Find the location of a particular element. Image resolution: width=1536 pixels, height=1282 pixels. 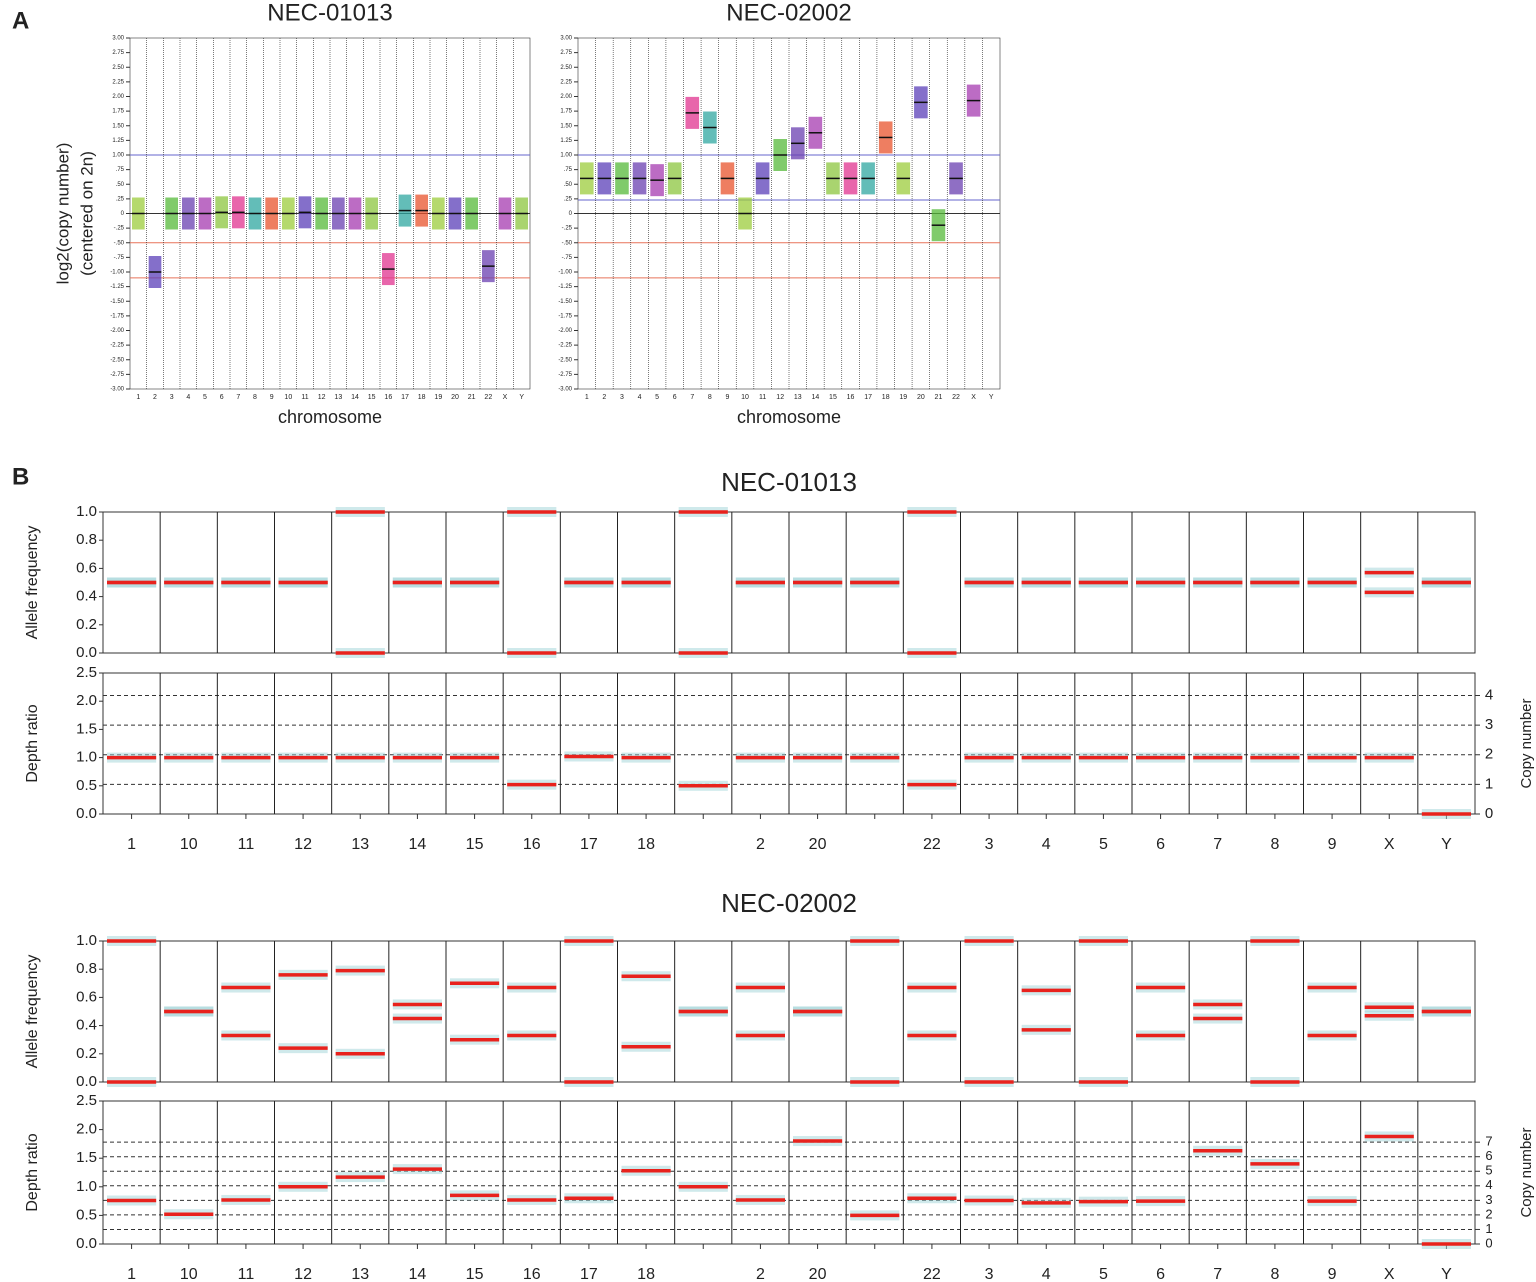

y-tick-label: 1.5 is located at coordinates (86, 728).